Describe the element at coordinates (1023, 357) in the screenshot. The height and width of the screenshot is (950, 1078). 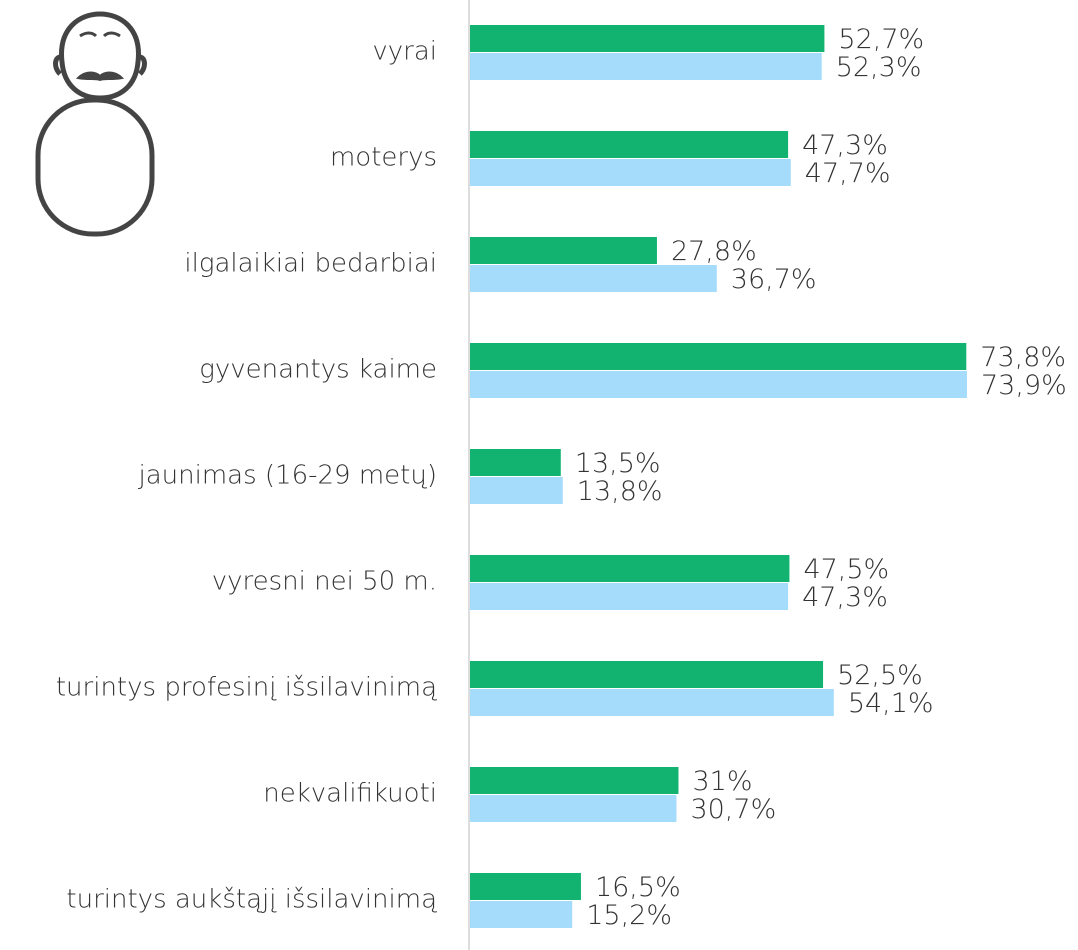
I see `value-label: 73,8%` at that location.